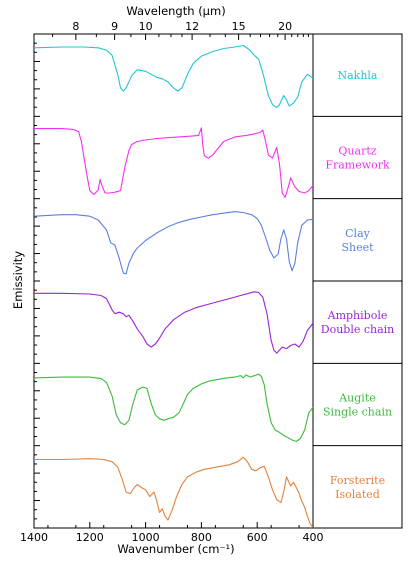 The width and height of the screenshot is (416, 576). I want to click on series-label: Sheet, so click(357, 247).